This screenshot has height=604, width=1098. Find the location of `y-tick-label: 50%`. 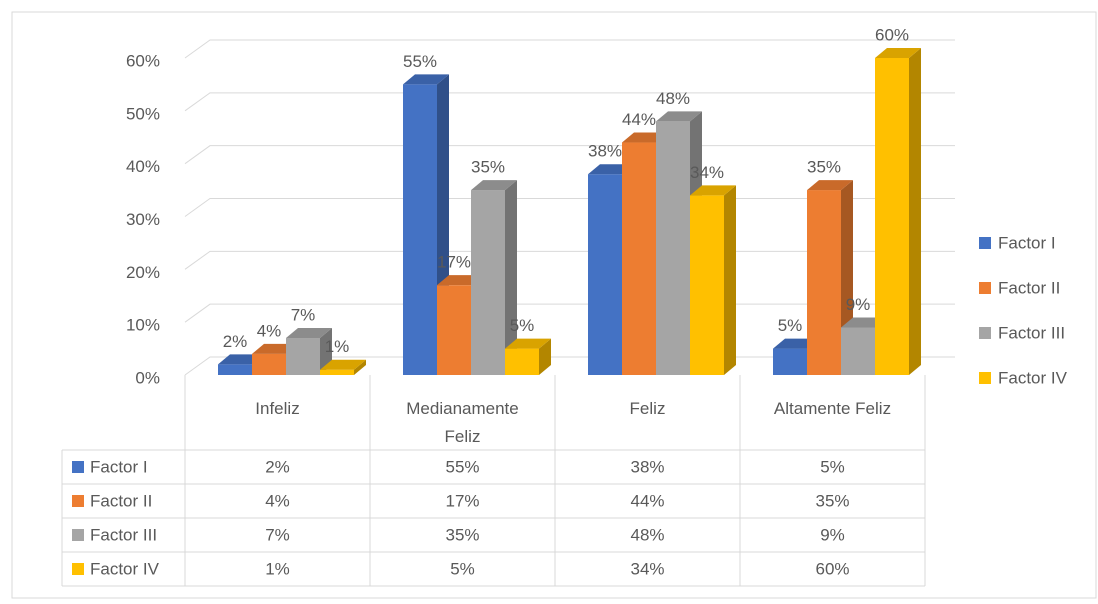

y-tick-label: 50% is located at coordinates (143, 113).